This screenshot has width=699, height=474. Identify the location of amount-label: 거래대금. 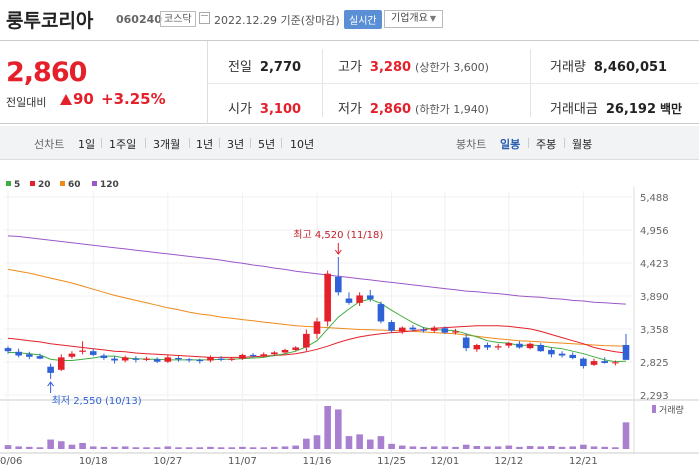
(574, 109).